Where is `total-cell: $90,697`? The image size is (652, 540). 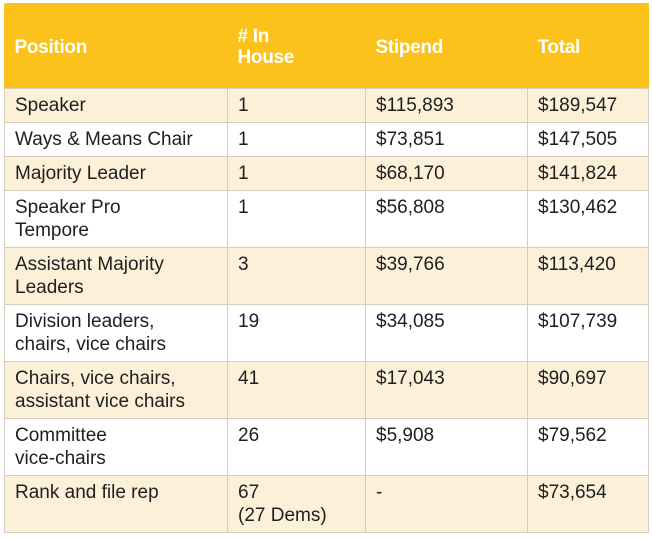 total-cell: $90,697 is located at coordinates (588, 389).